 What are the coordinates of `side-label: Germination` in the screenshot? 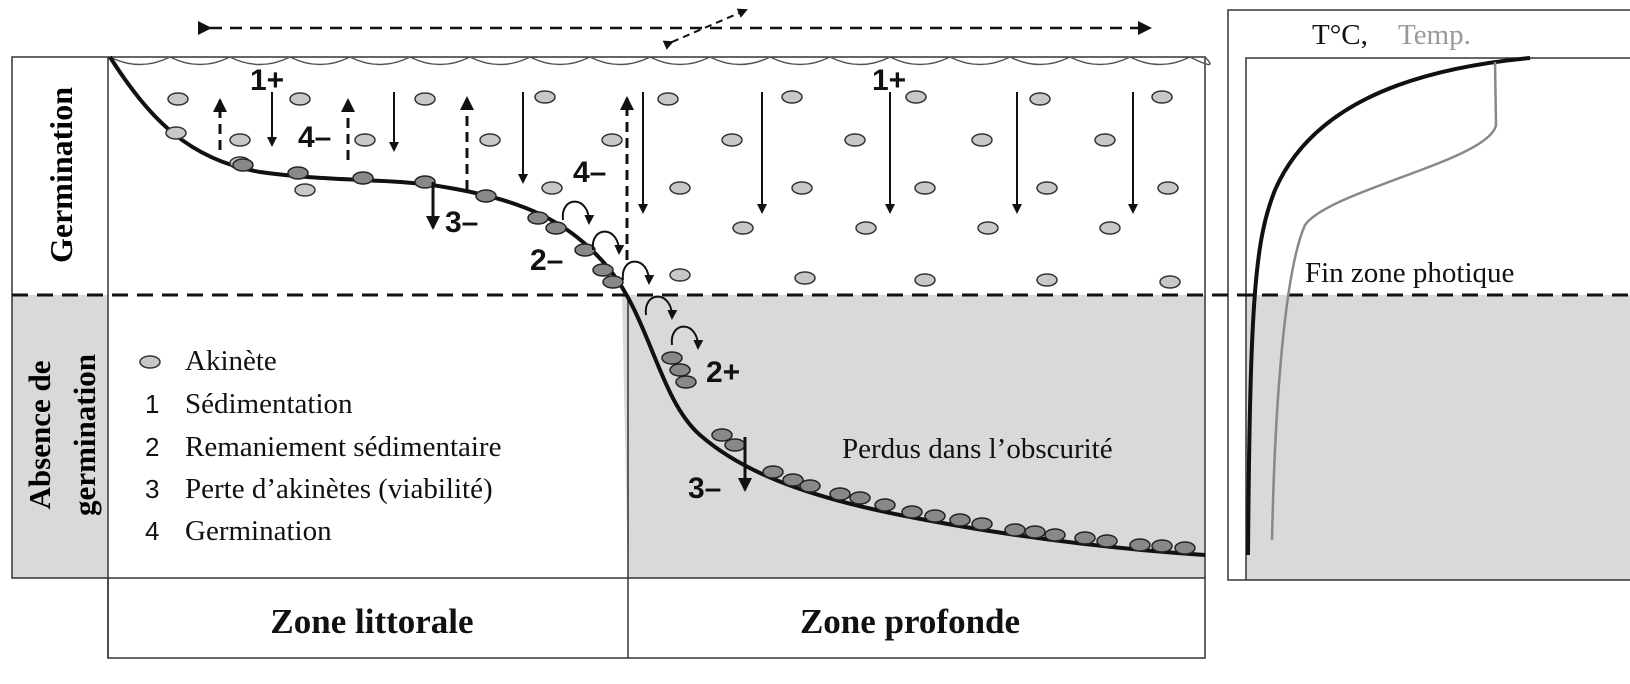 It's located at (61, 175).